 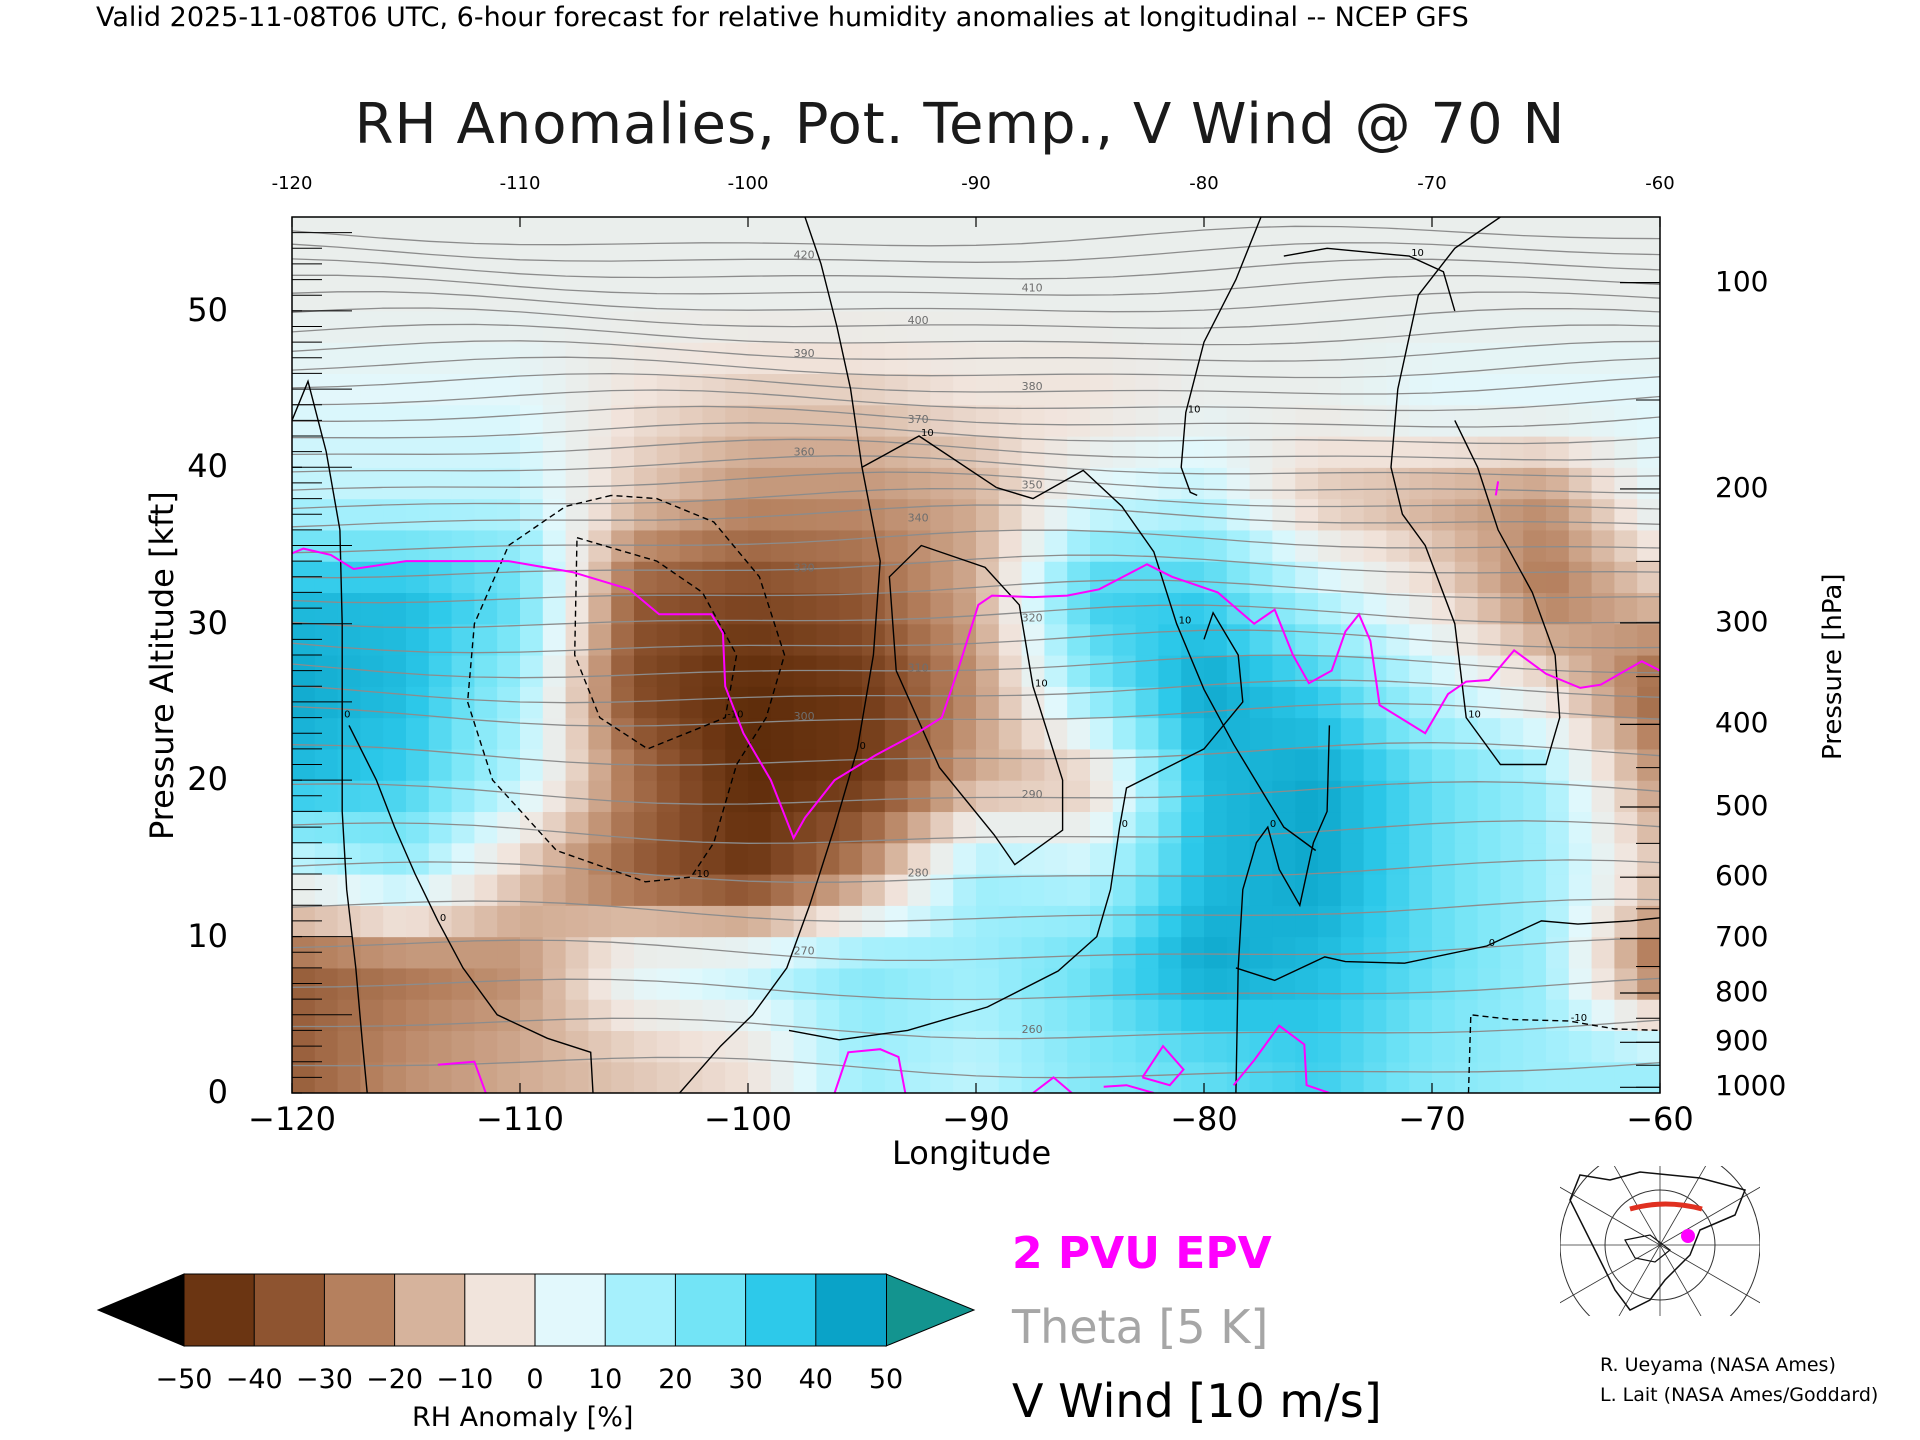 What do you see at coordinates (523, 1417) in the screenshot?
I see `colorbar-title: RH Anomaly [%]` at bounding box center [523, 1417].